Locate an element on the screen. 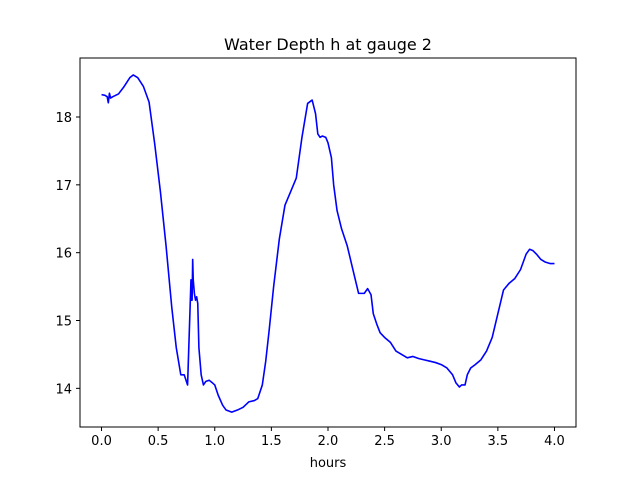  y-tick-label: 16 is located at coordinates (63, 254).